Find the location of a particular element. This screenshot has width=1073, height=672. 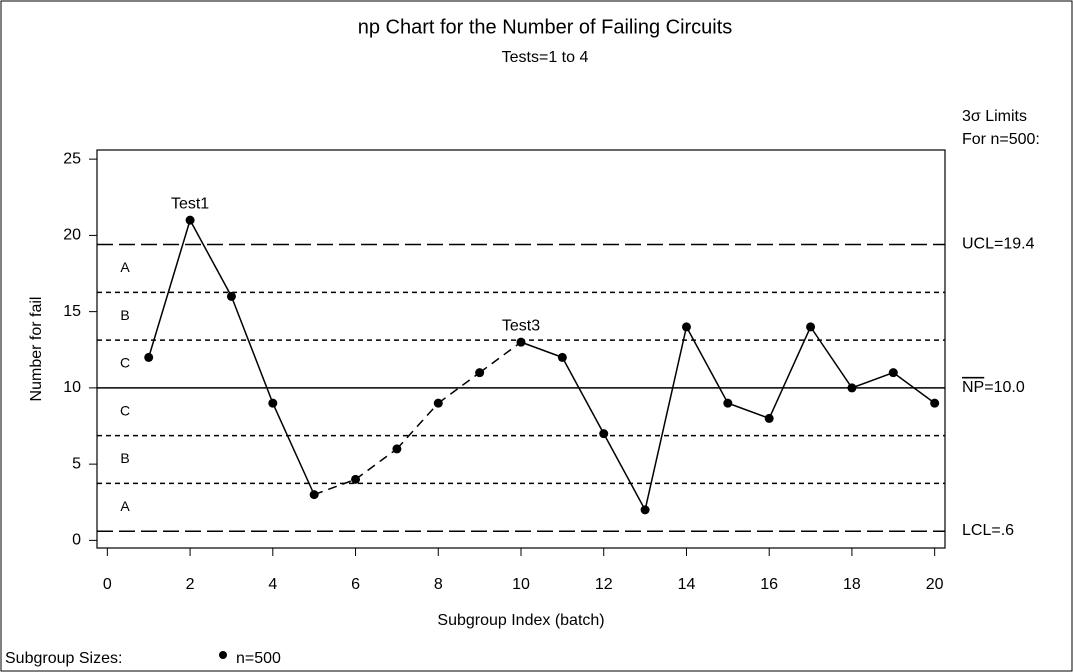

legend-title: Subgroup Sizes: is located at coordinates (63, 658).